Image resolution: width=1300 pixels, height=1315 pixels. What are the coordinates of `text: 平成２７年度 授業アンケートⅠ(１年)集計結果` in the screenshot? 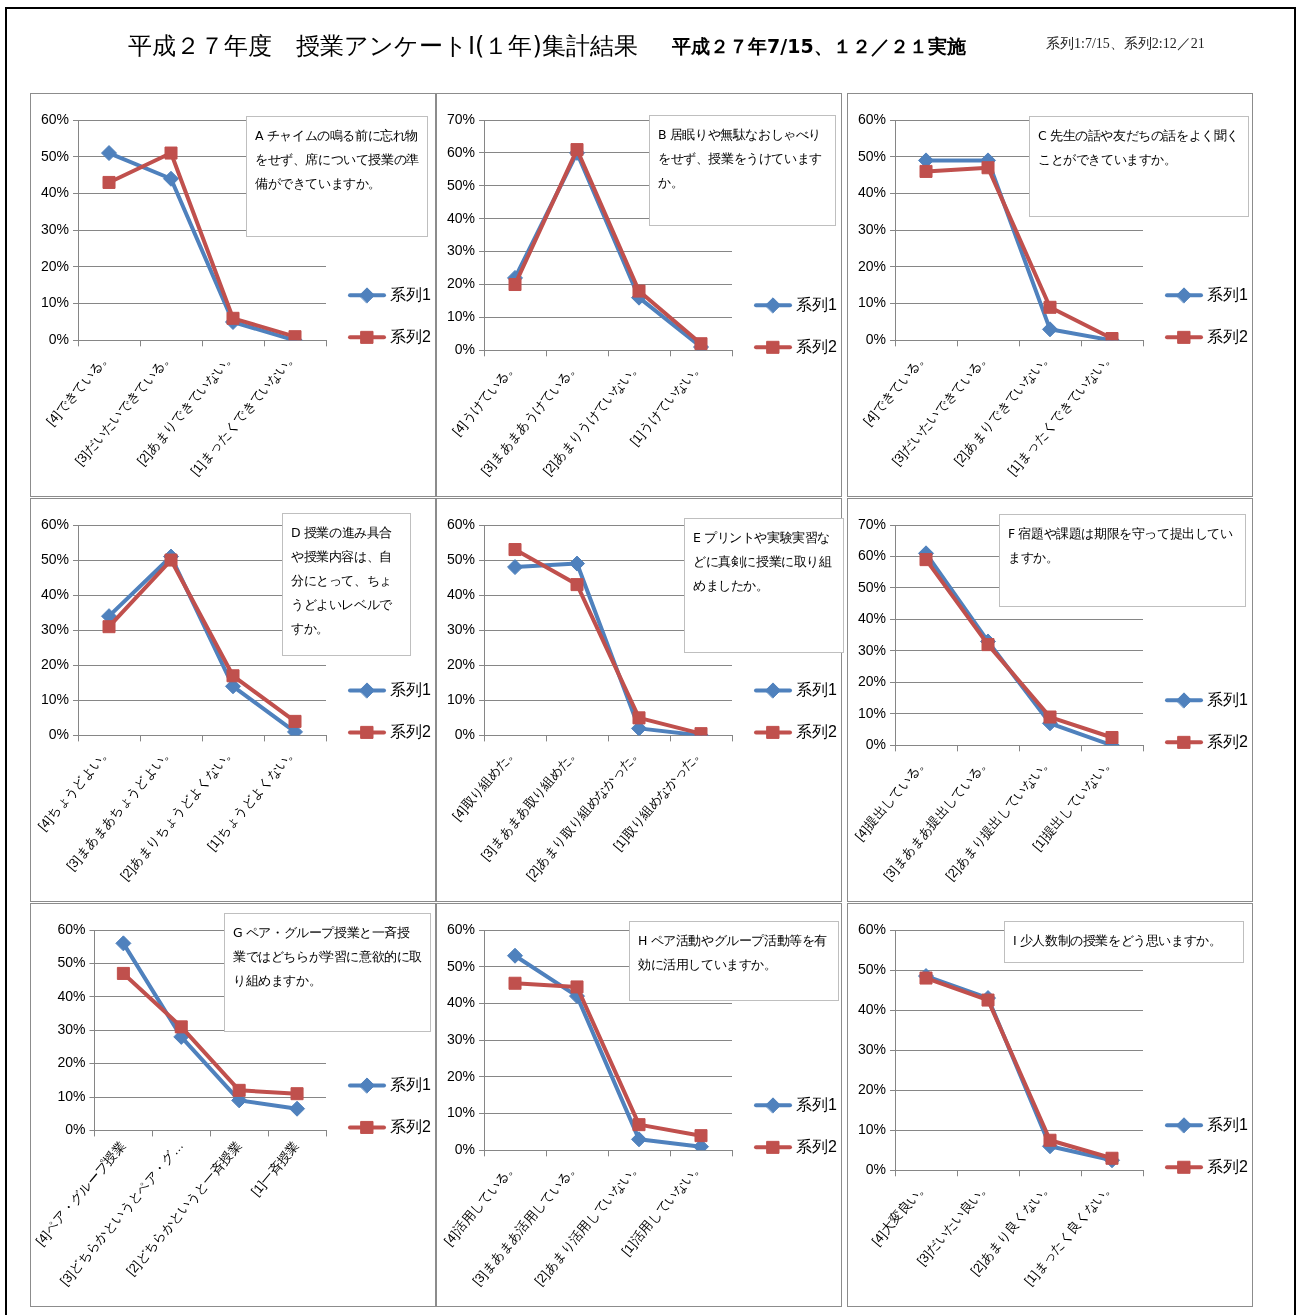 It's located at (383, 46).